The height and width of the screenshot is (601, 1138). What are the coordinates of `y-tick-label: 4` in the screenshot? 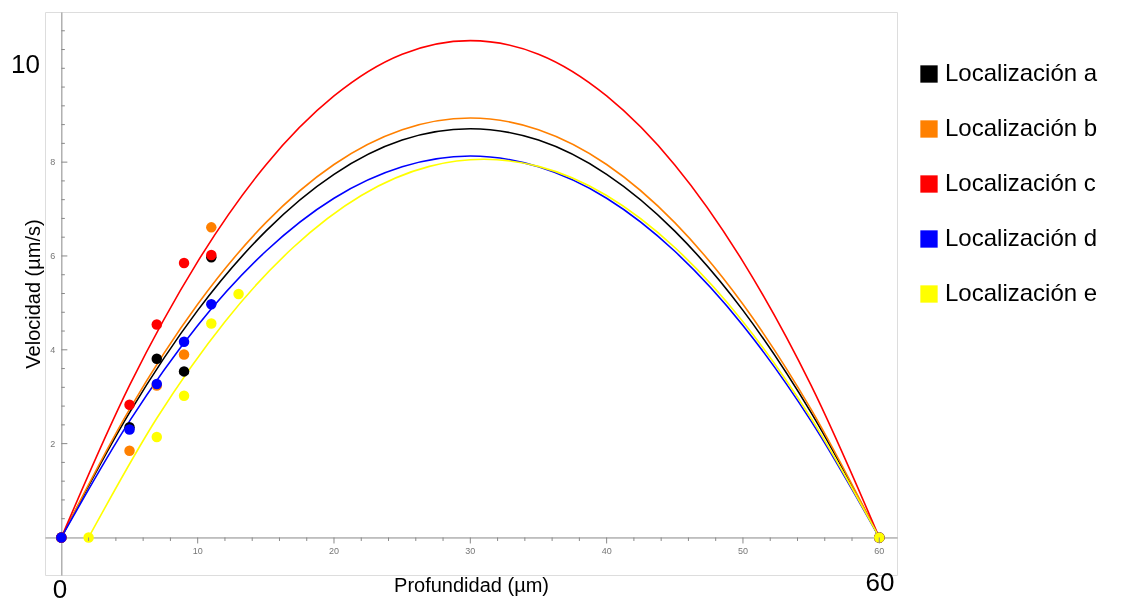 It's located at (53, 349).